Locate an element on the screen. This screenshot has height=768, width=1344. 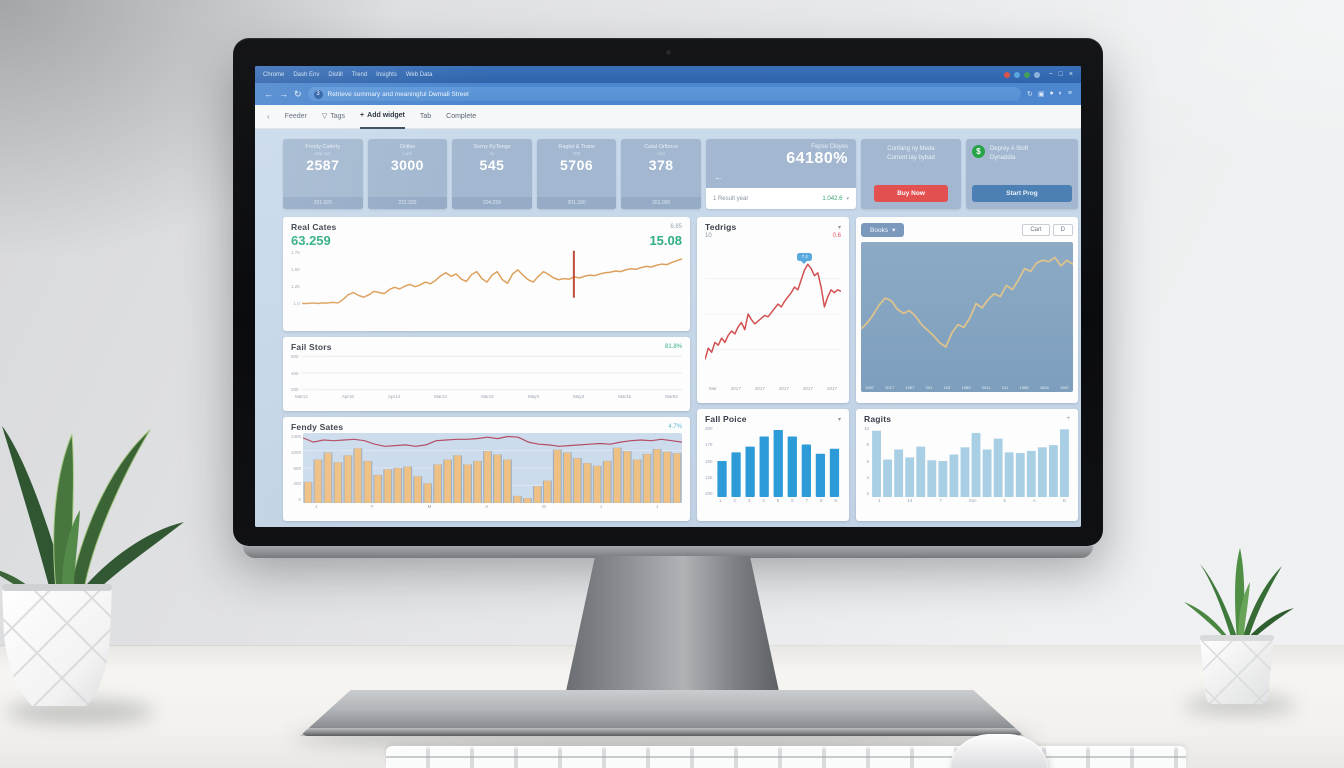
x-axis-labels: 1 14 7 Soc 5 A D is located at coordinates (972, 500).